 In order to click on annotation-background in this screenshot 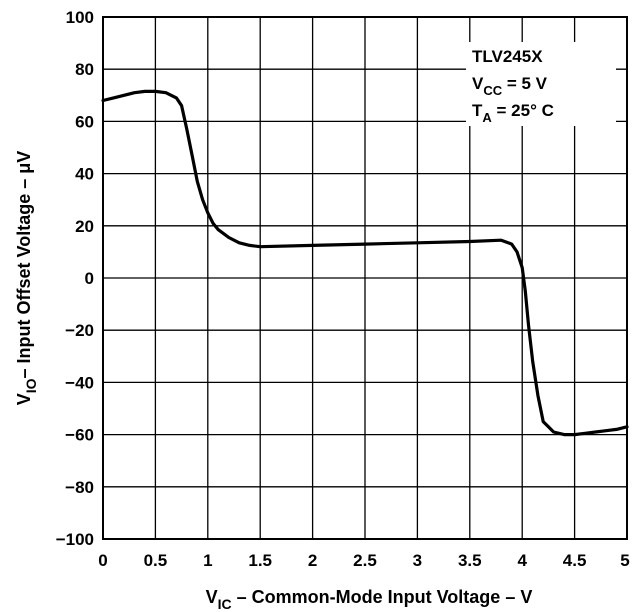, I will do `click(541, 84)`.